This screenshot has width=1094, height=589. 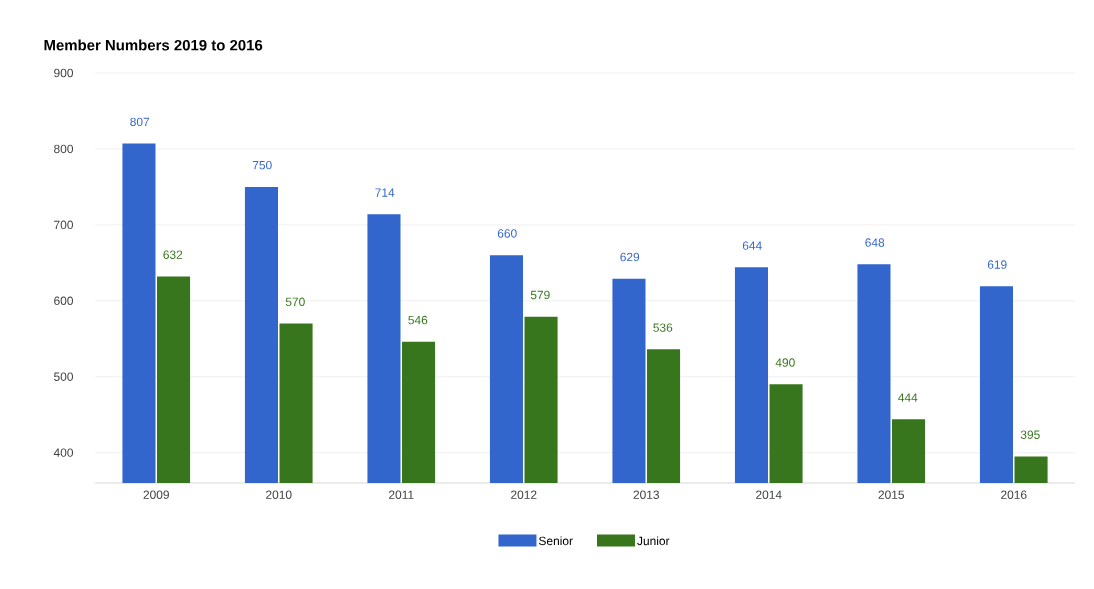 What do you see at coordinates (153, 45) in the screenshot?
I see `chart-title: Member Numbers 2019 to 2016` at bounding box center [153, 45].